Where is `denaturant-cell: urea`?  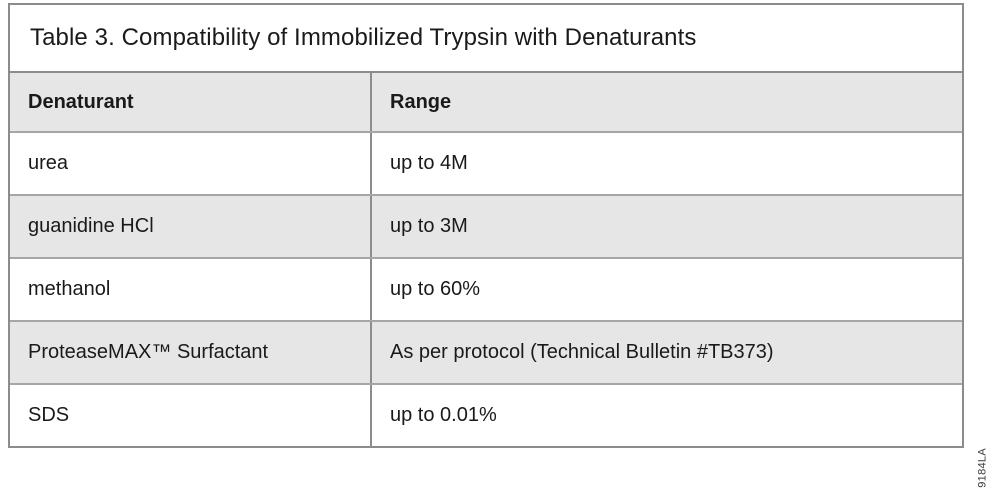 denaturant-cell: urea is located at coordinates (48, 163).